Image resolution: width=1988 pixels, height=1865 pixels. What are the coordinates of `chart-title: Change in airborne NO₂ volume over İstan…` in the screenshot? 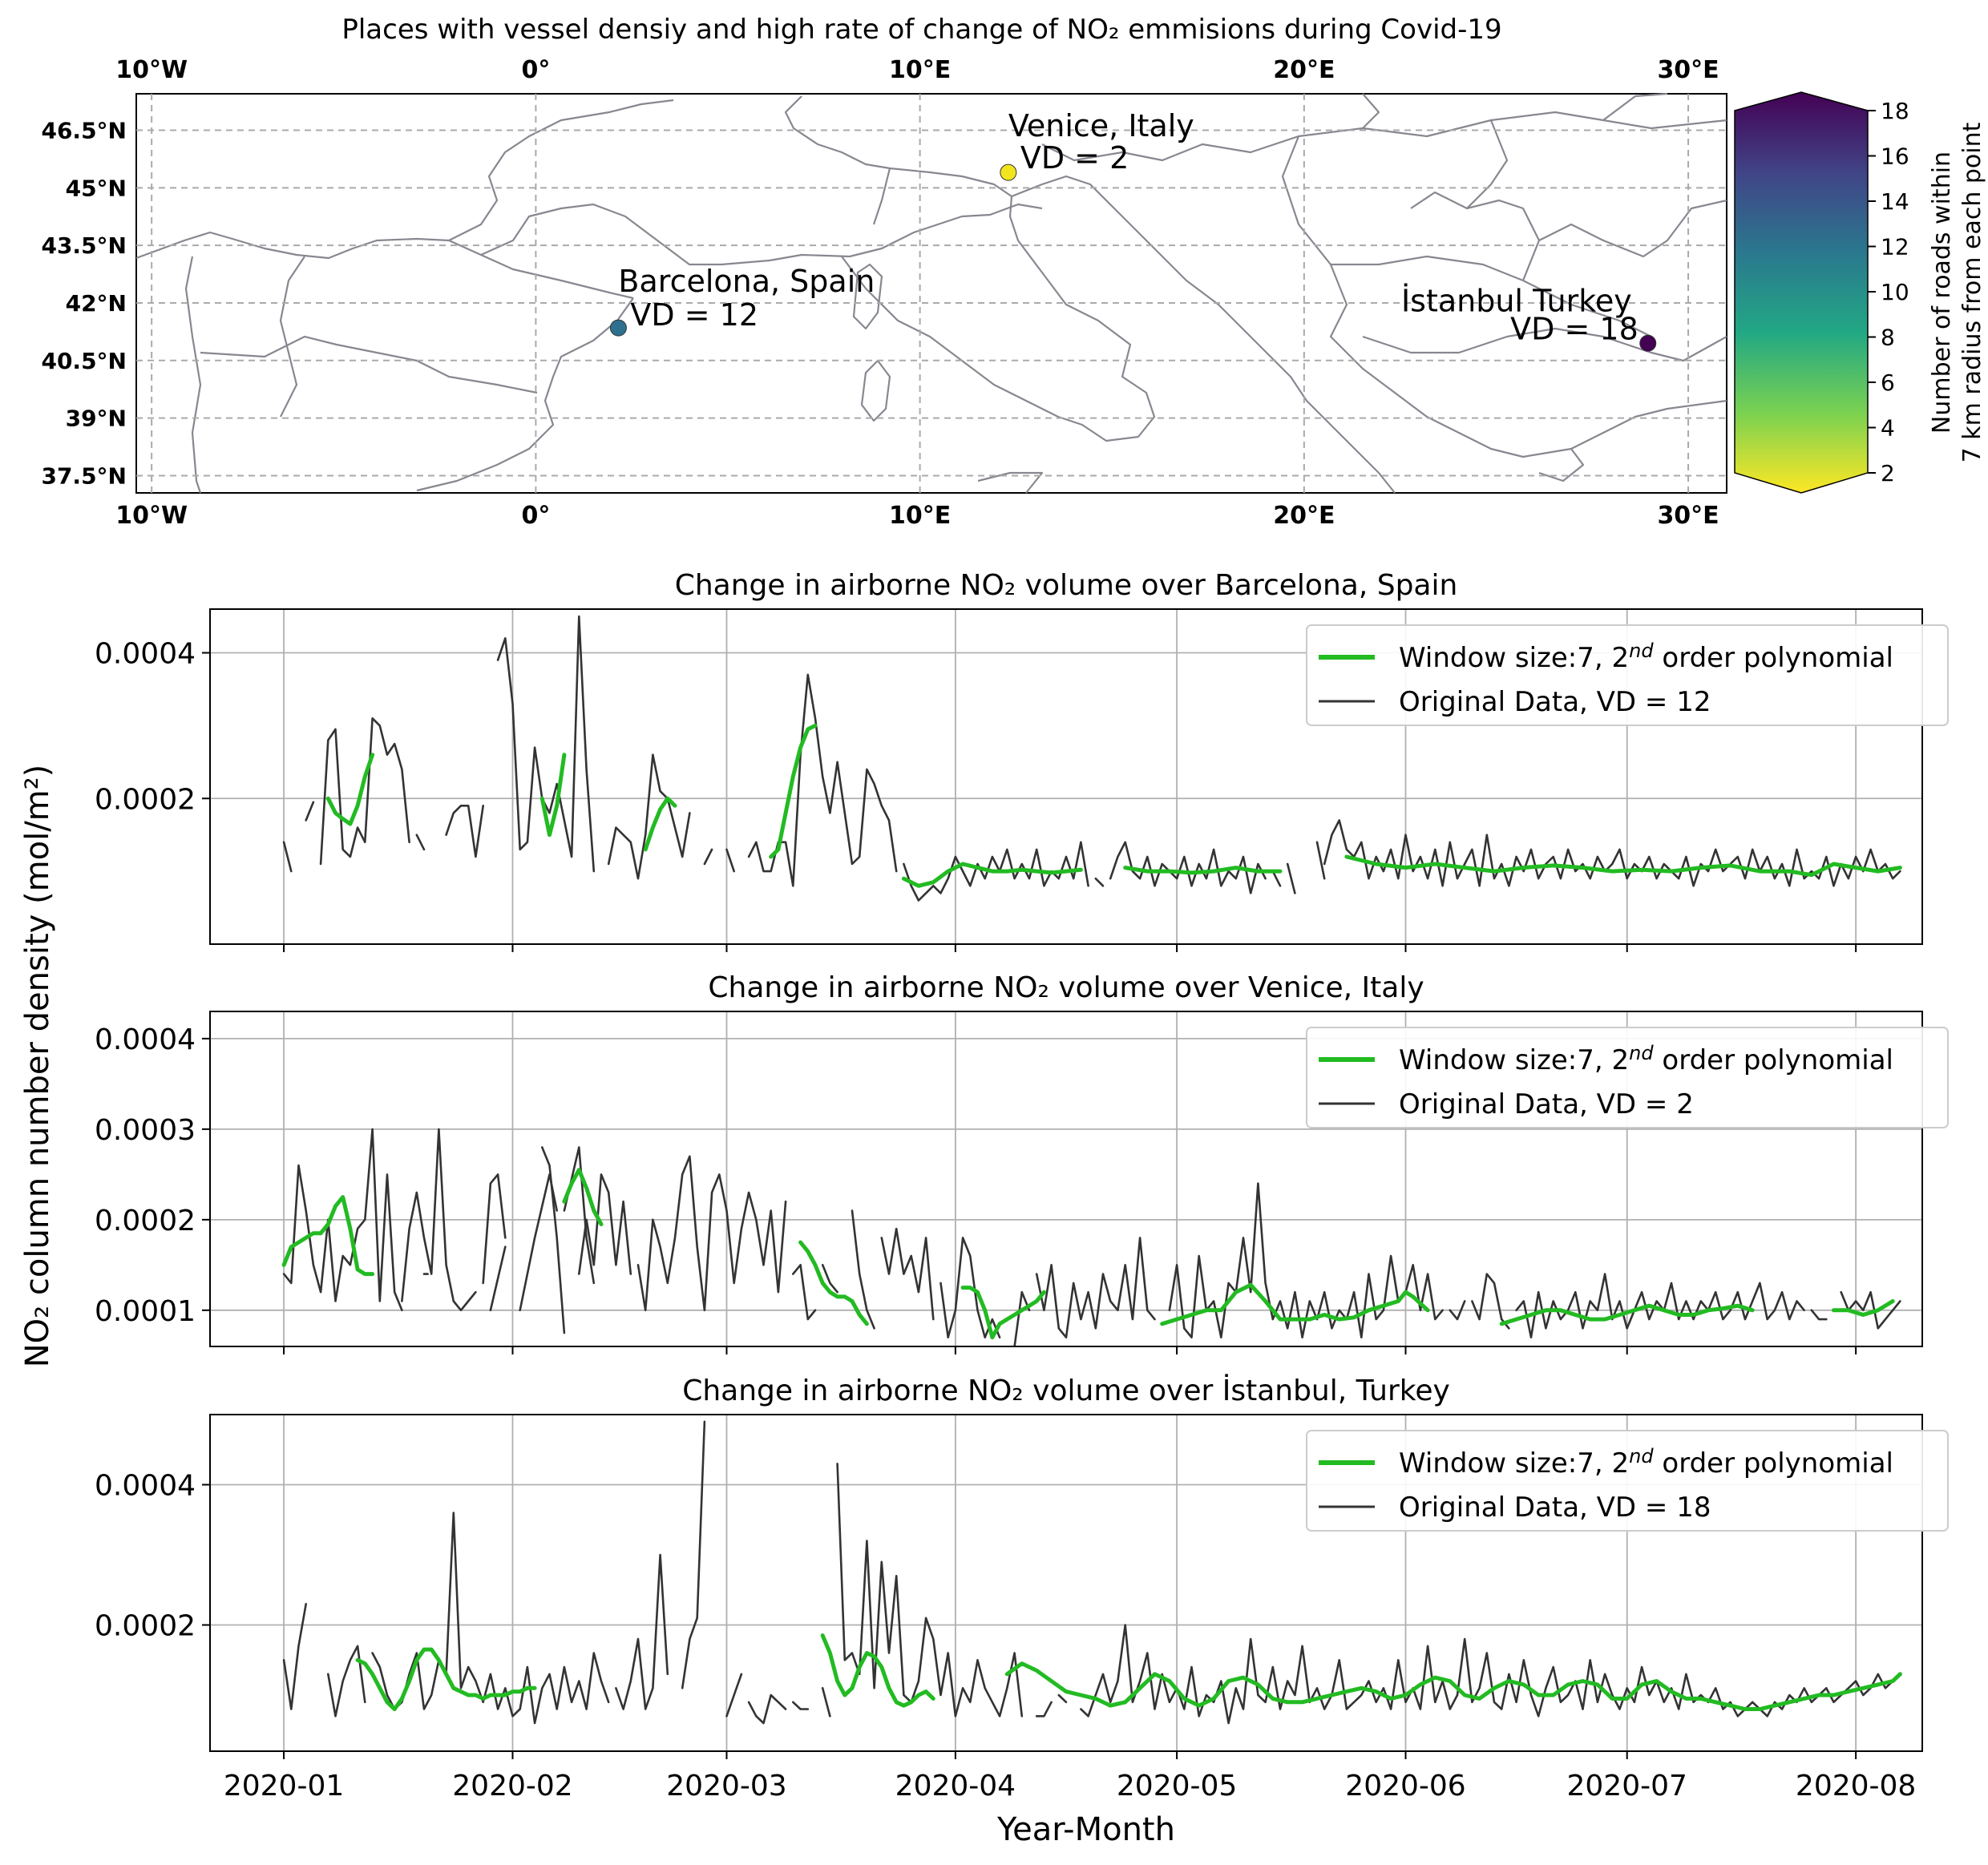 It's located at (1066, 1390).